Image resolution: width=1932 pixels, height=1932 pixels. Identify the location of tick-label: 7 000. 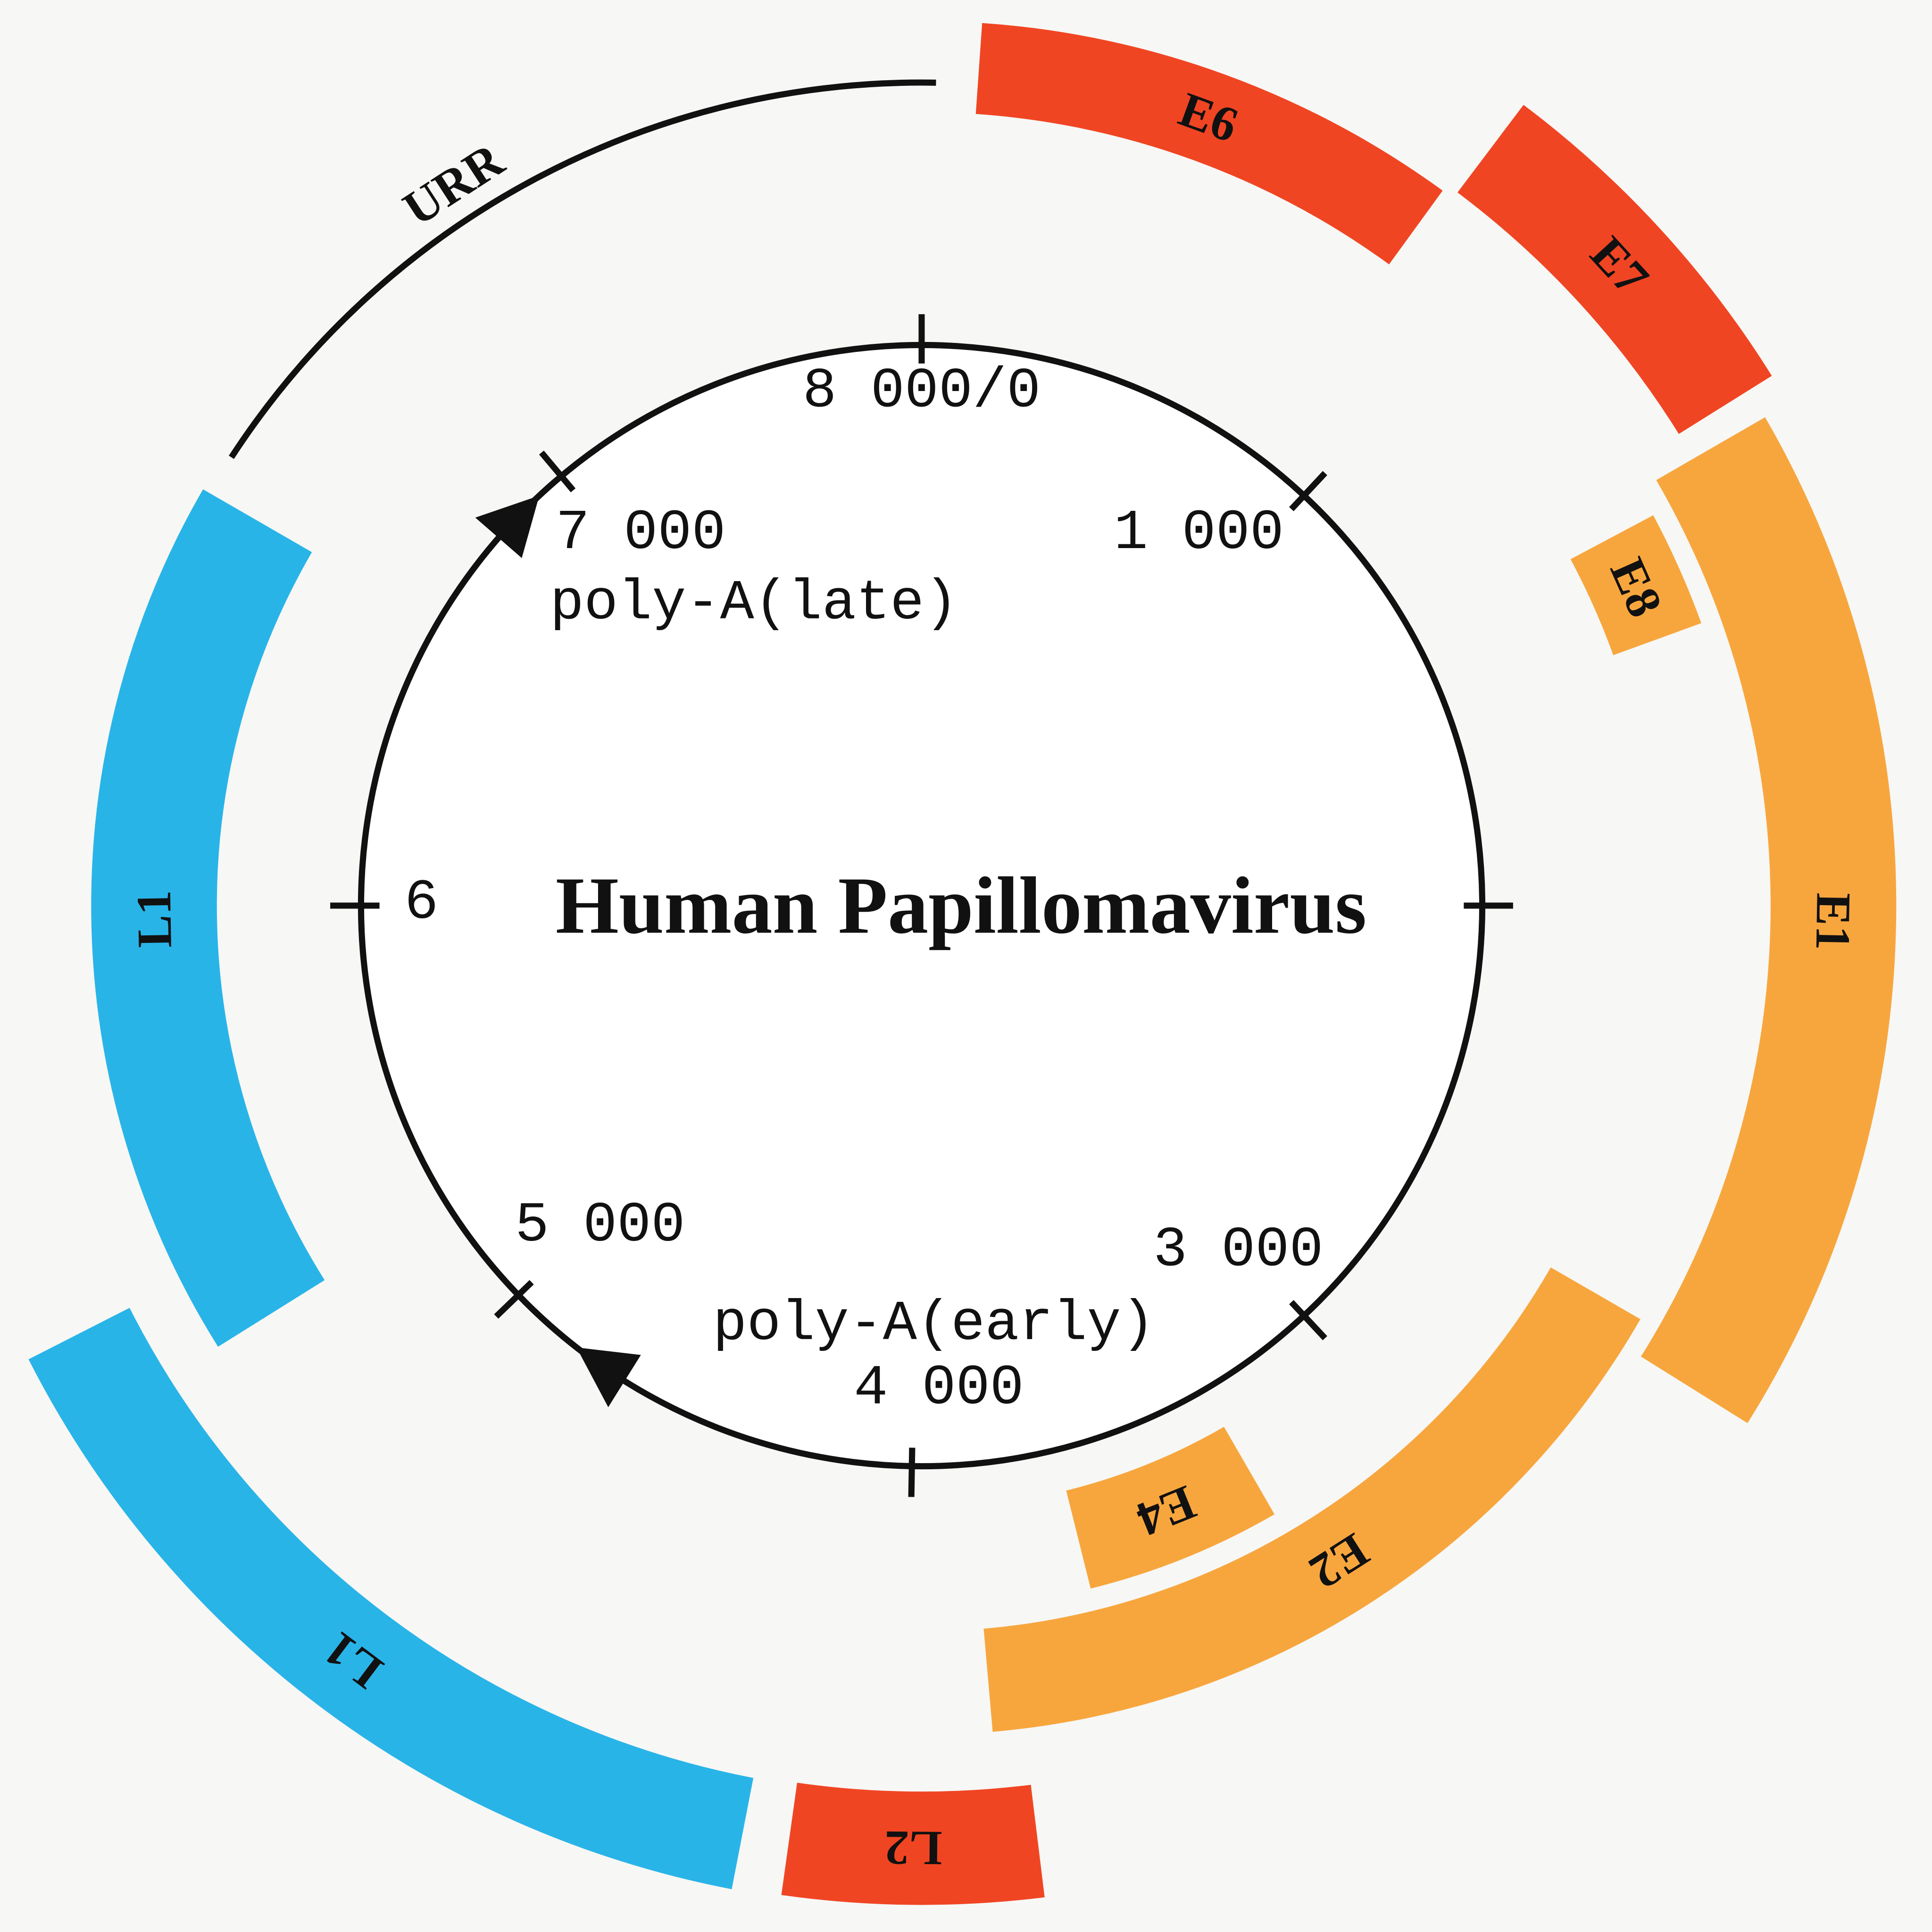
(641, 534).